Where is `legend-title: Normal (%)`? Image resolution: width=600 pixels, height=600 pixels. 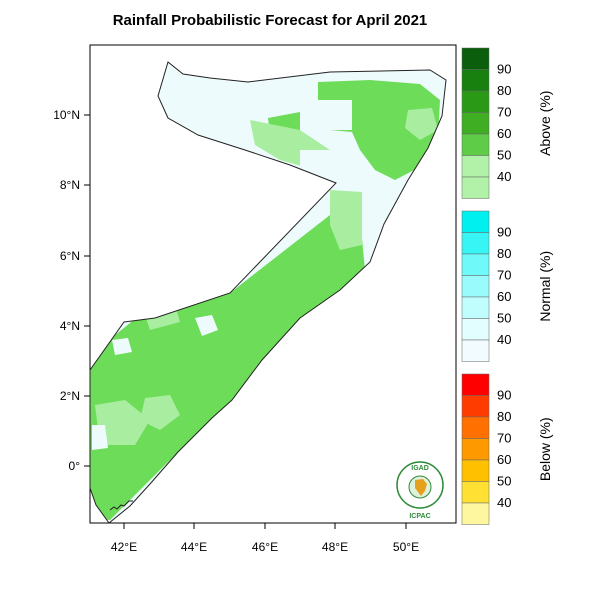
legend-title: Normal (%) is located at coordinates (545, 286).